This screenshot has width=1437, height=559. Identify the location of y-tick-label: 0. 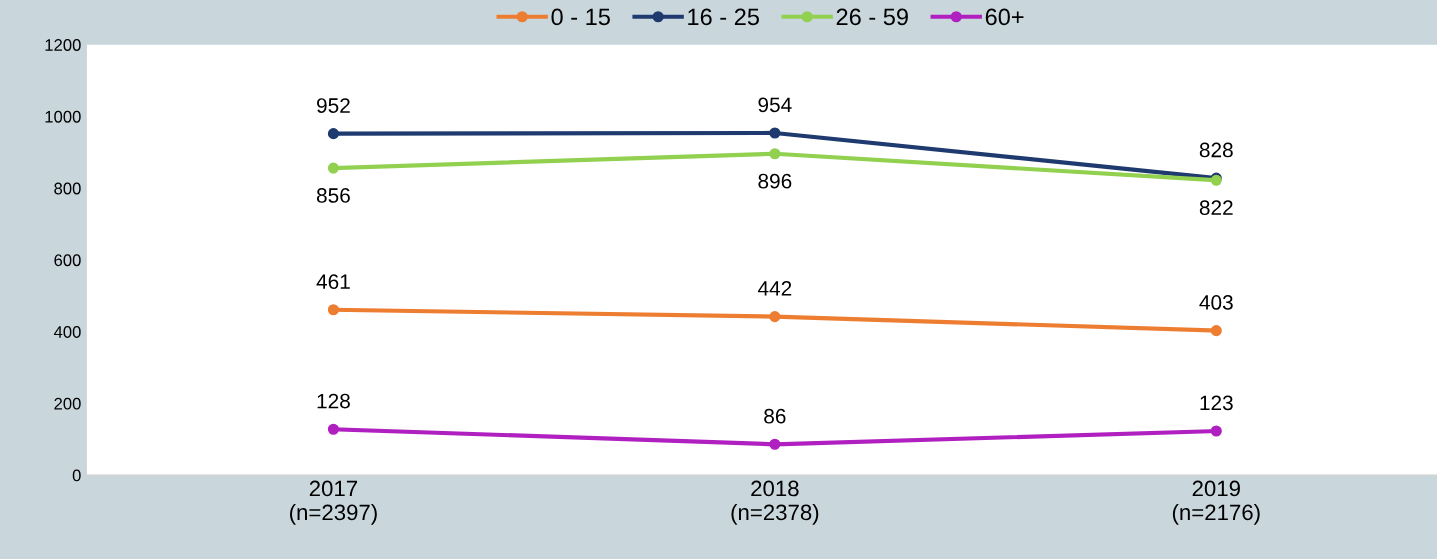
(76, 475).